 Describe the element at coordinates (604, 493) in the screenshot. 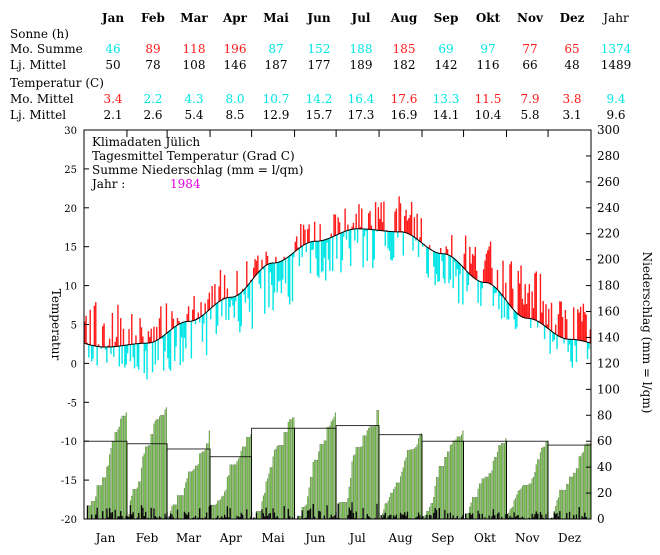

I see `right-tick-label: 20` at that location.